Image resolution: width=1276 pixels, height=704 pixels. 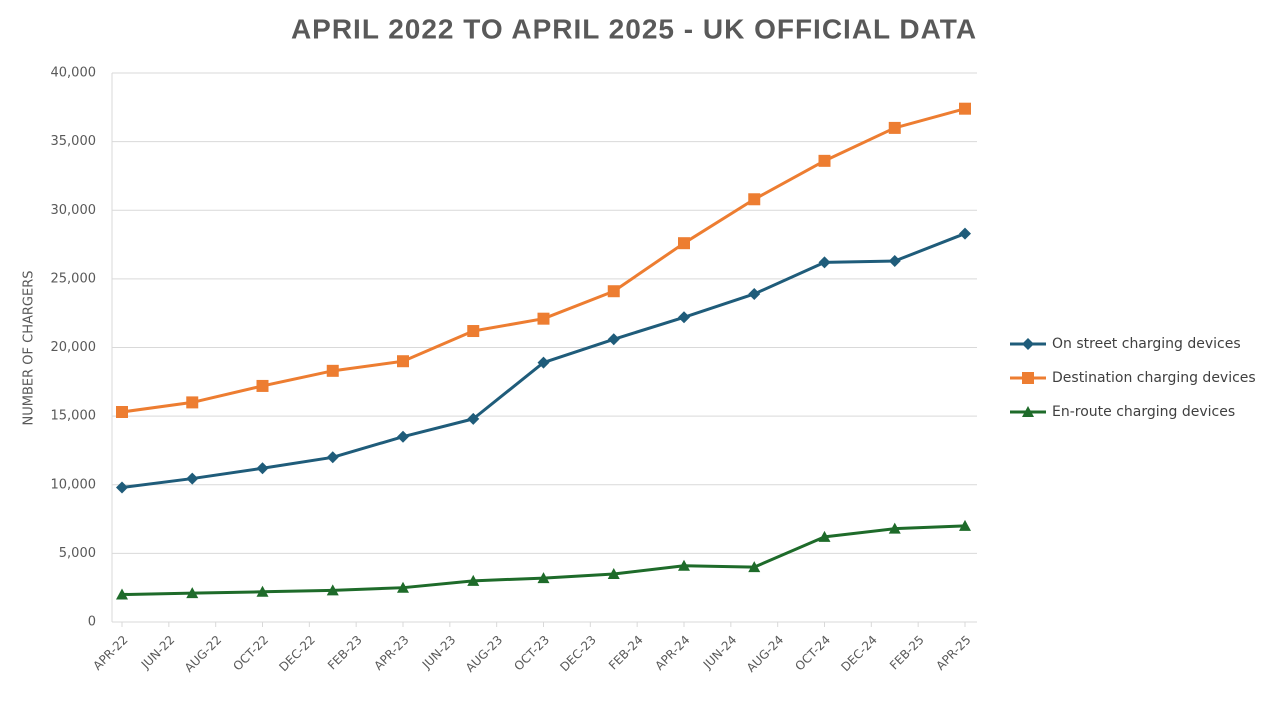 What do you see at coordinates (953, 653) in the screenshot?
I see `x-tick-label: APR-25` at bounding box center [953, 653].